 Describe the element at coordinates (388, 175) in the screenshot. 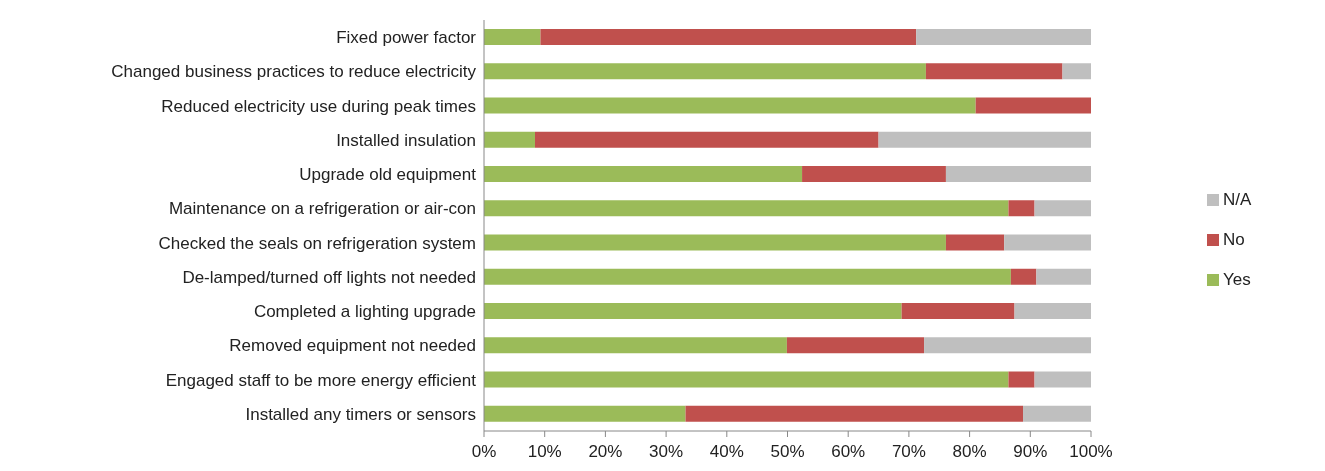

I see `y-tick-label: Upgrade old equipment` at that location.